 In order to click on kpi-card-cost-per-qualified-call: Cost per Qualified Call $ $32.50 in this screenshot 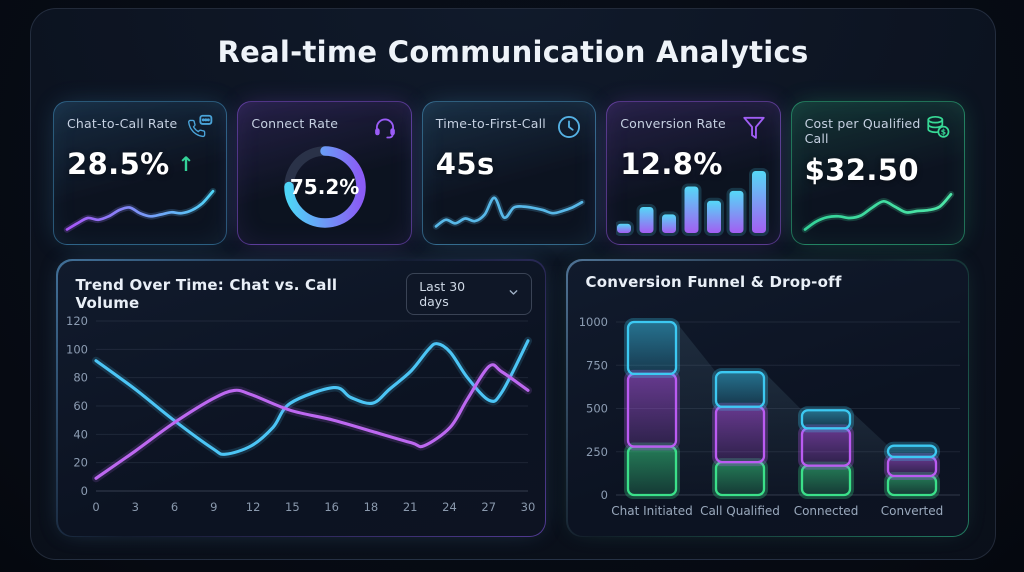, I will do `click(877, 173)`.